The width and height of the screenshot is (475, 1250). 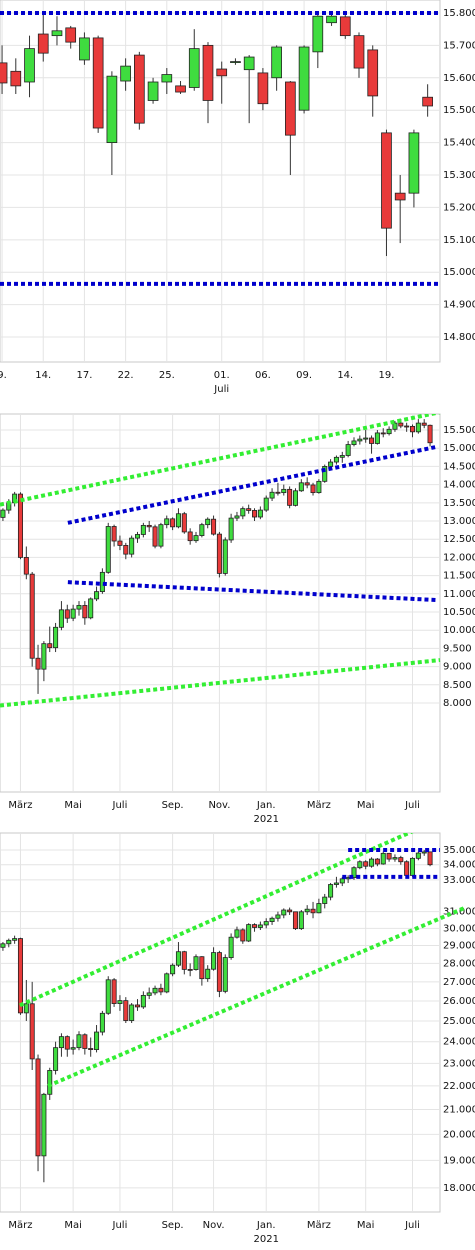 What do you see at coordinates (457, 703) in the screenshot?
I see `y-tick-label: 8.000` at bounding box center [457, 703].